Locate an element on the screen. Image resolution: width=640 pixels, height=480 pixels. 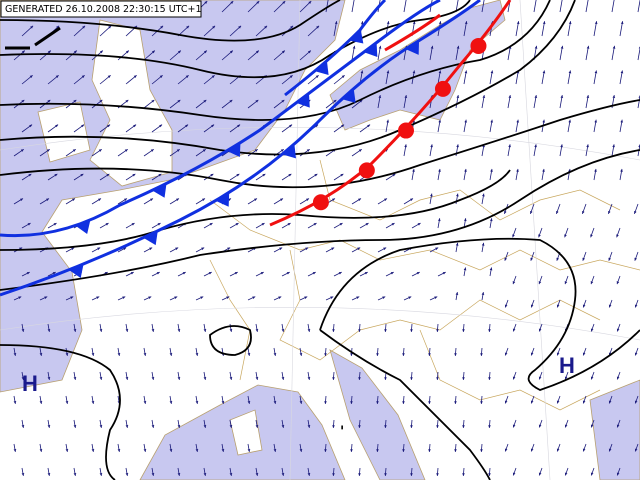
graticule-line is located at coordinates (320, 143).